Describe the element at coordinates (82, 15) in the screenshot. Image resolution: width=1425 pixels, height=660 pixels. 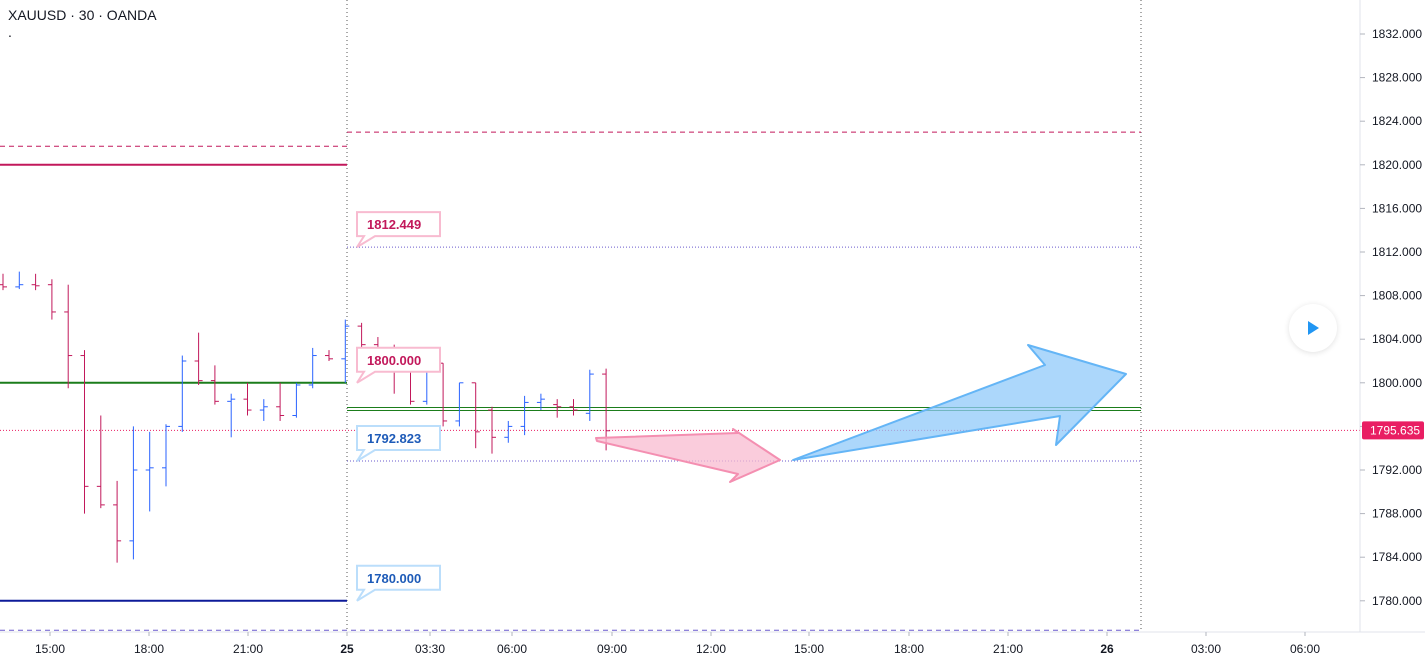
I see `symbol-title: XAUUSD · 30 · OANDA` at that location.